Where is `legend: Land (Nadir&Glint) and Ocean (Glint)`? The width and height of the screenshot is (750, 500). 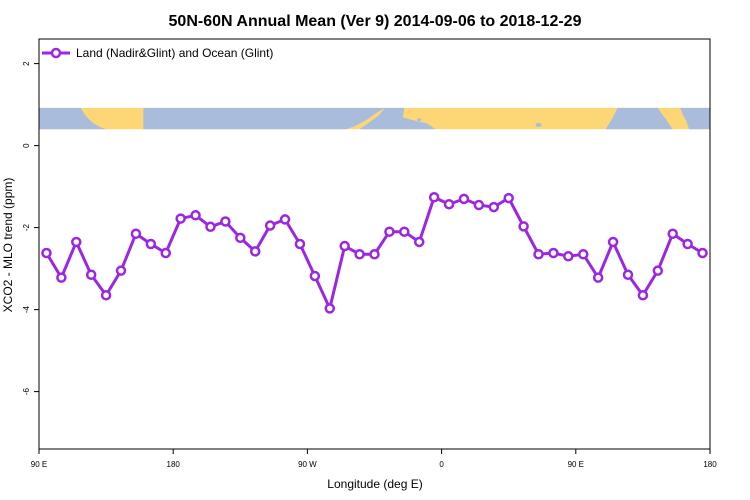
legend: Land (Nadir&Glint) and Ocean (Glint) is located at coordinates (157, 53).